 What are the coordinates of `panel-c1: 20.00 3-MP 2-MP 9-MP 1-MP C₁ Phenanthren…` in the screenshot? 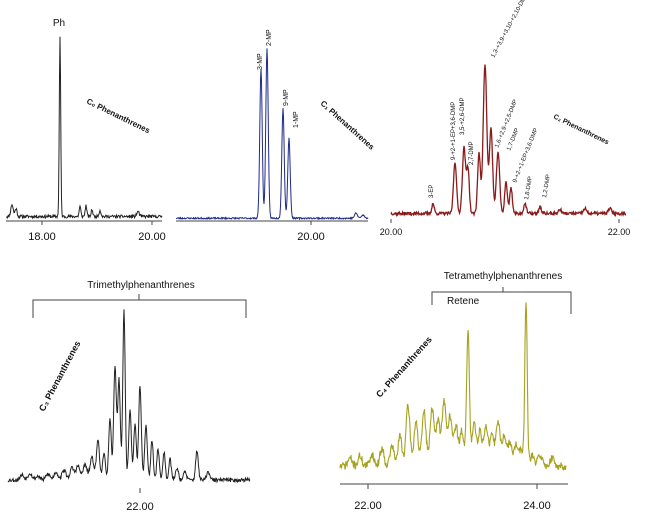 It's located at (276, 136).